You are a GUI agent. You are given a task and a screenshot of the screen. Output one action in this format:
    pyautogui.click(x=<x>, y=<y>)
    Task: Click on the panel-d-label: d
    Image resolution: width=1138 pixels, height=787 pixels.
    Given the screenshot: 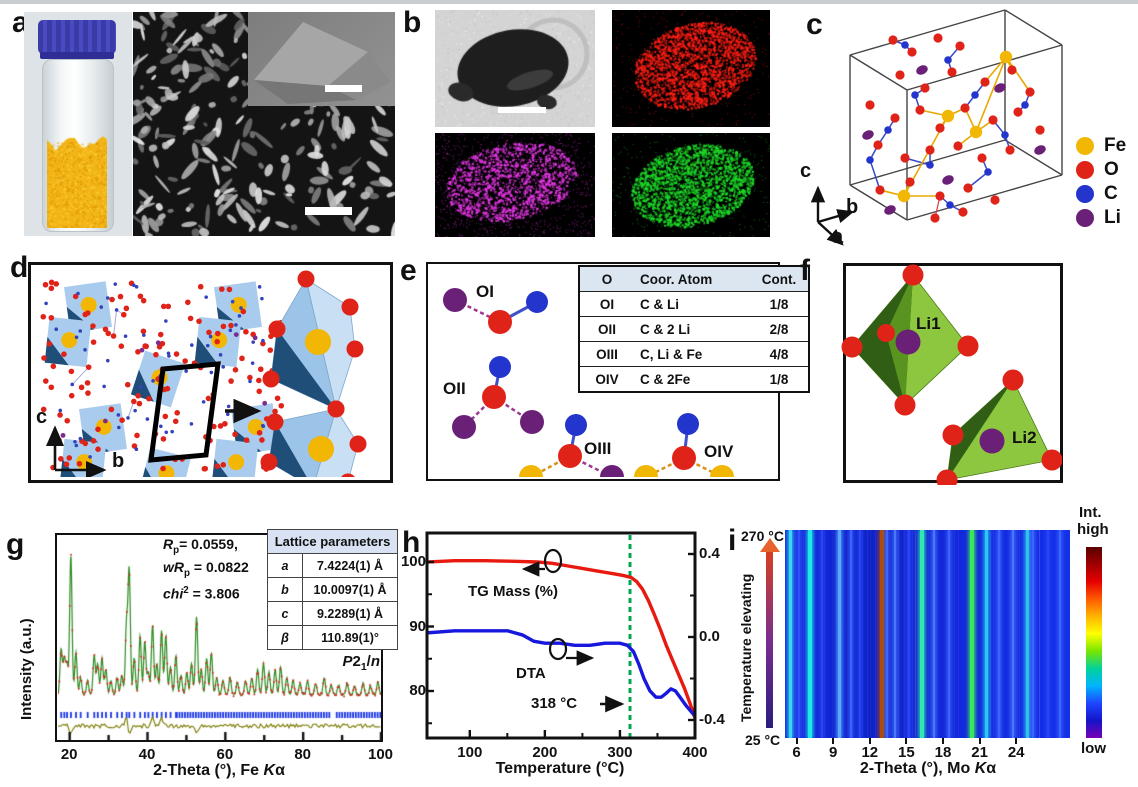 What is the action you would take?
    pyautogui.click(x=19, y=267)
    